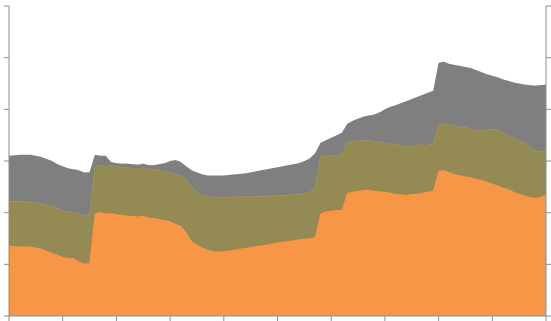  I want to click on x-ticks, so click(277, 318).